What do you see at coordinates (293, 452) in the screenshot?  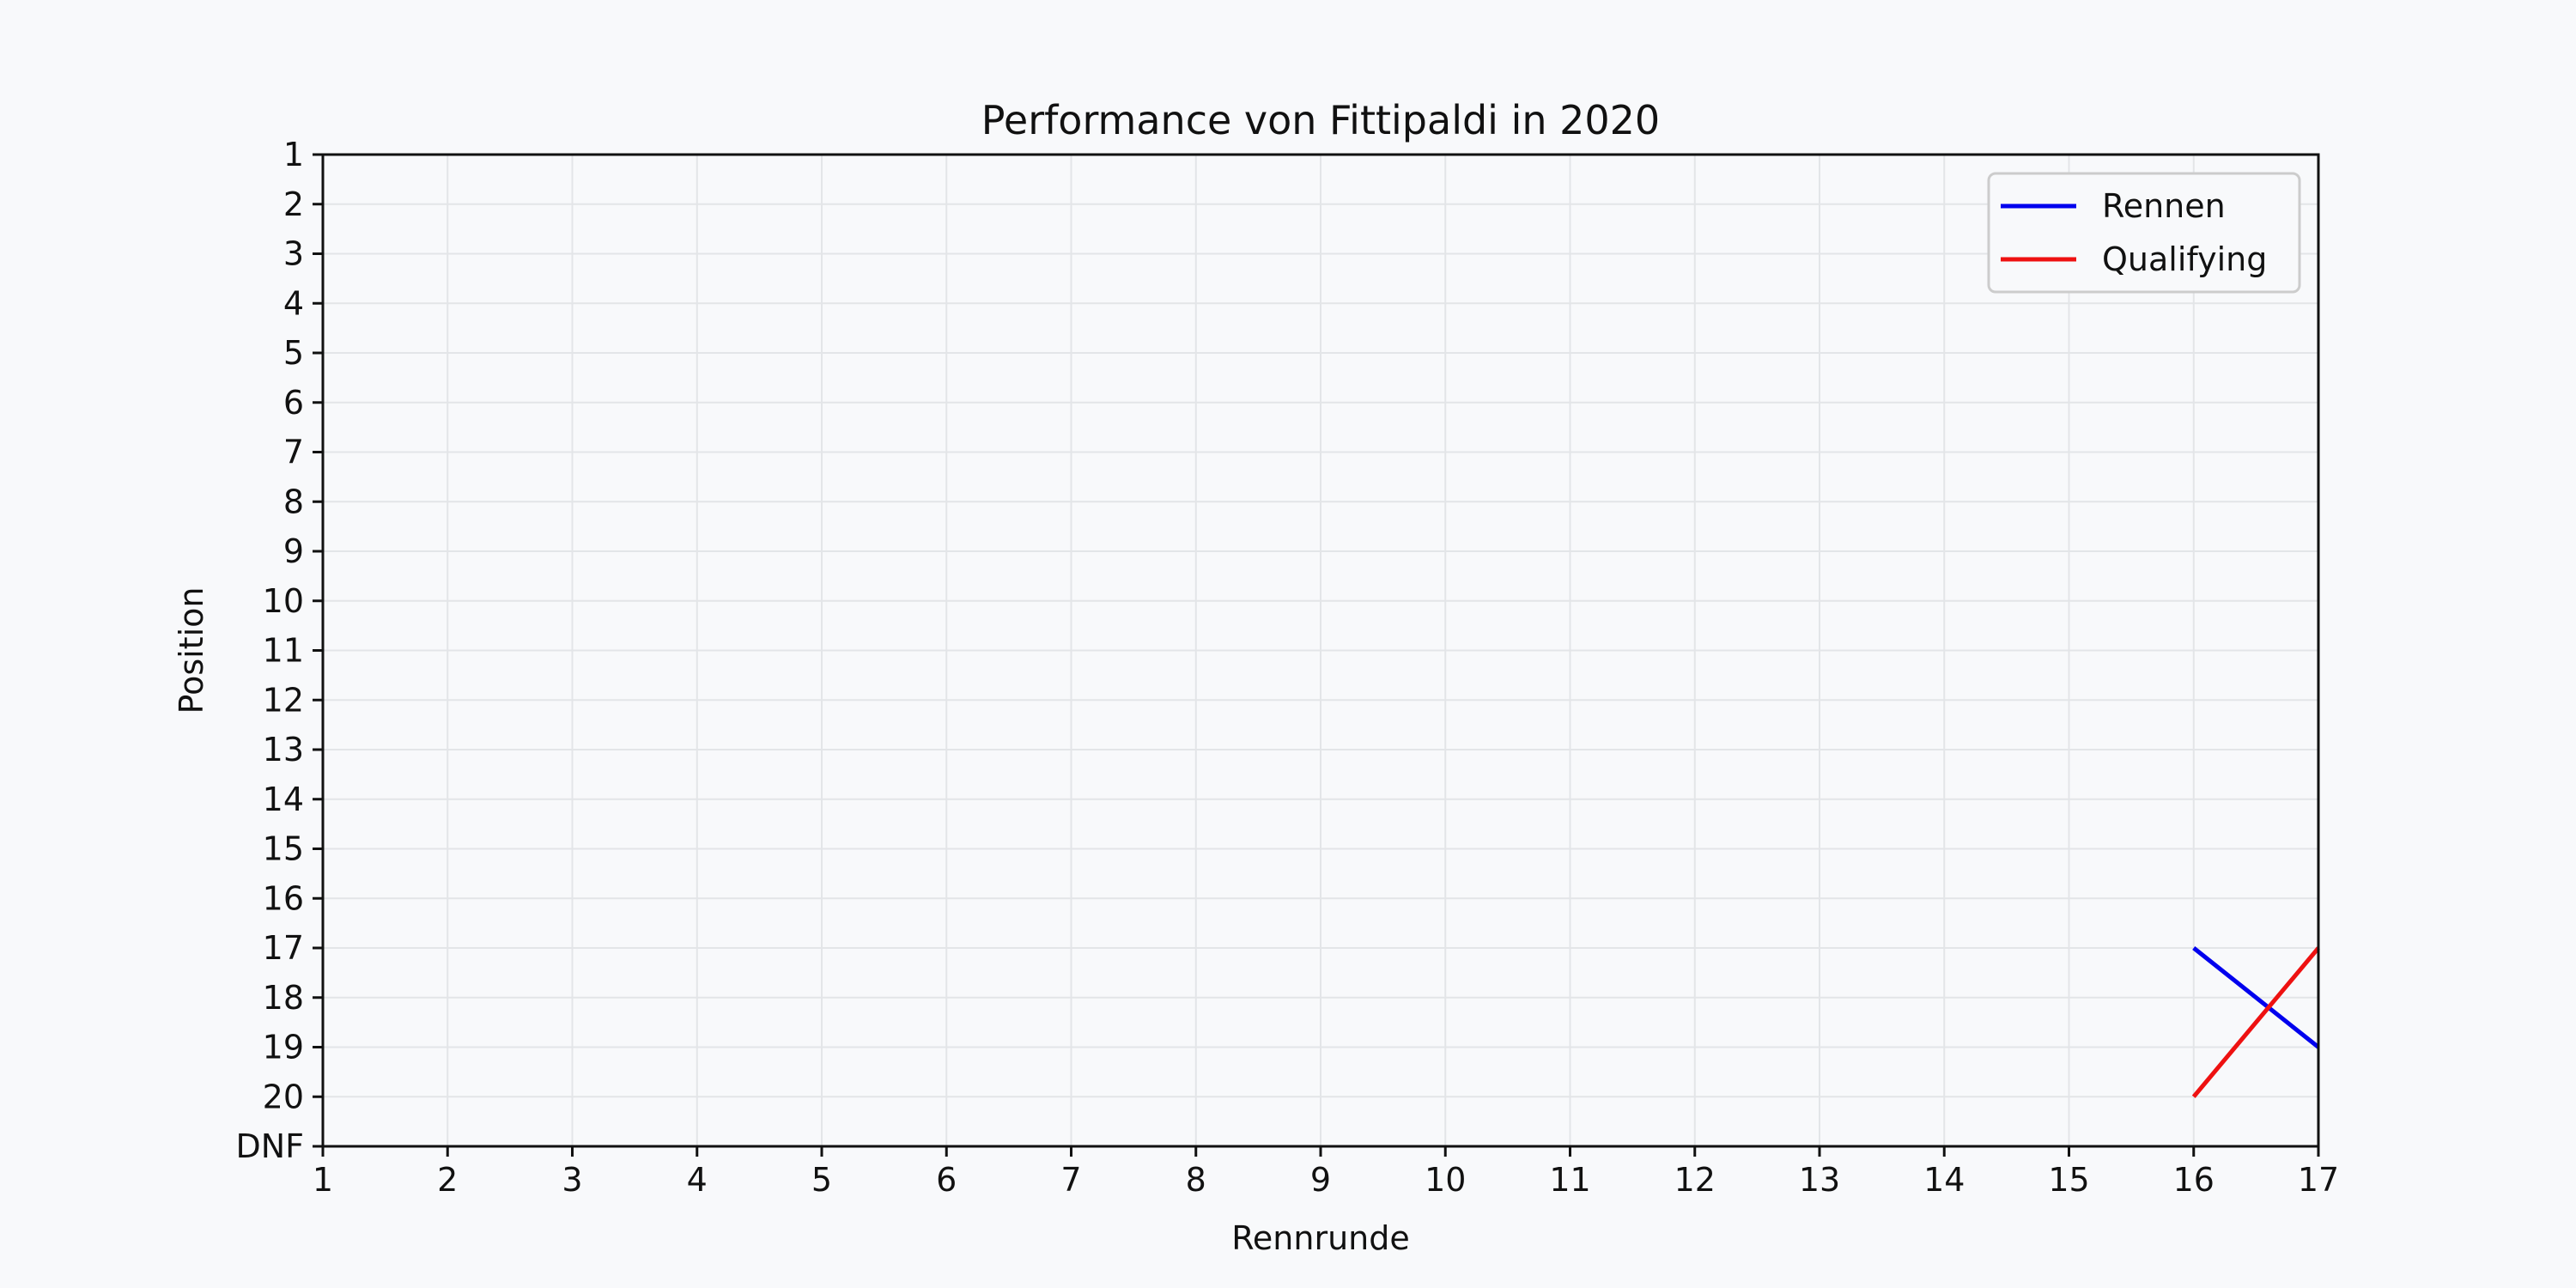 I see `y-tick-label: 7` at bounding box center [293, 452].